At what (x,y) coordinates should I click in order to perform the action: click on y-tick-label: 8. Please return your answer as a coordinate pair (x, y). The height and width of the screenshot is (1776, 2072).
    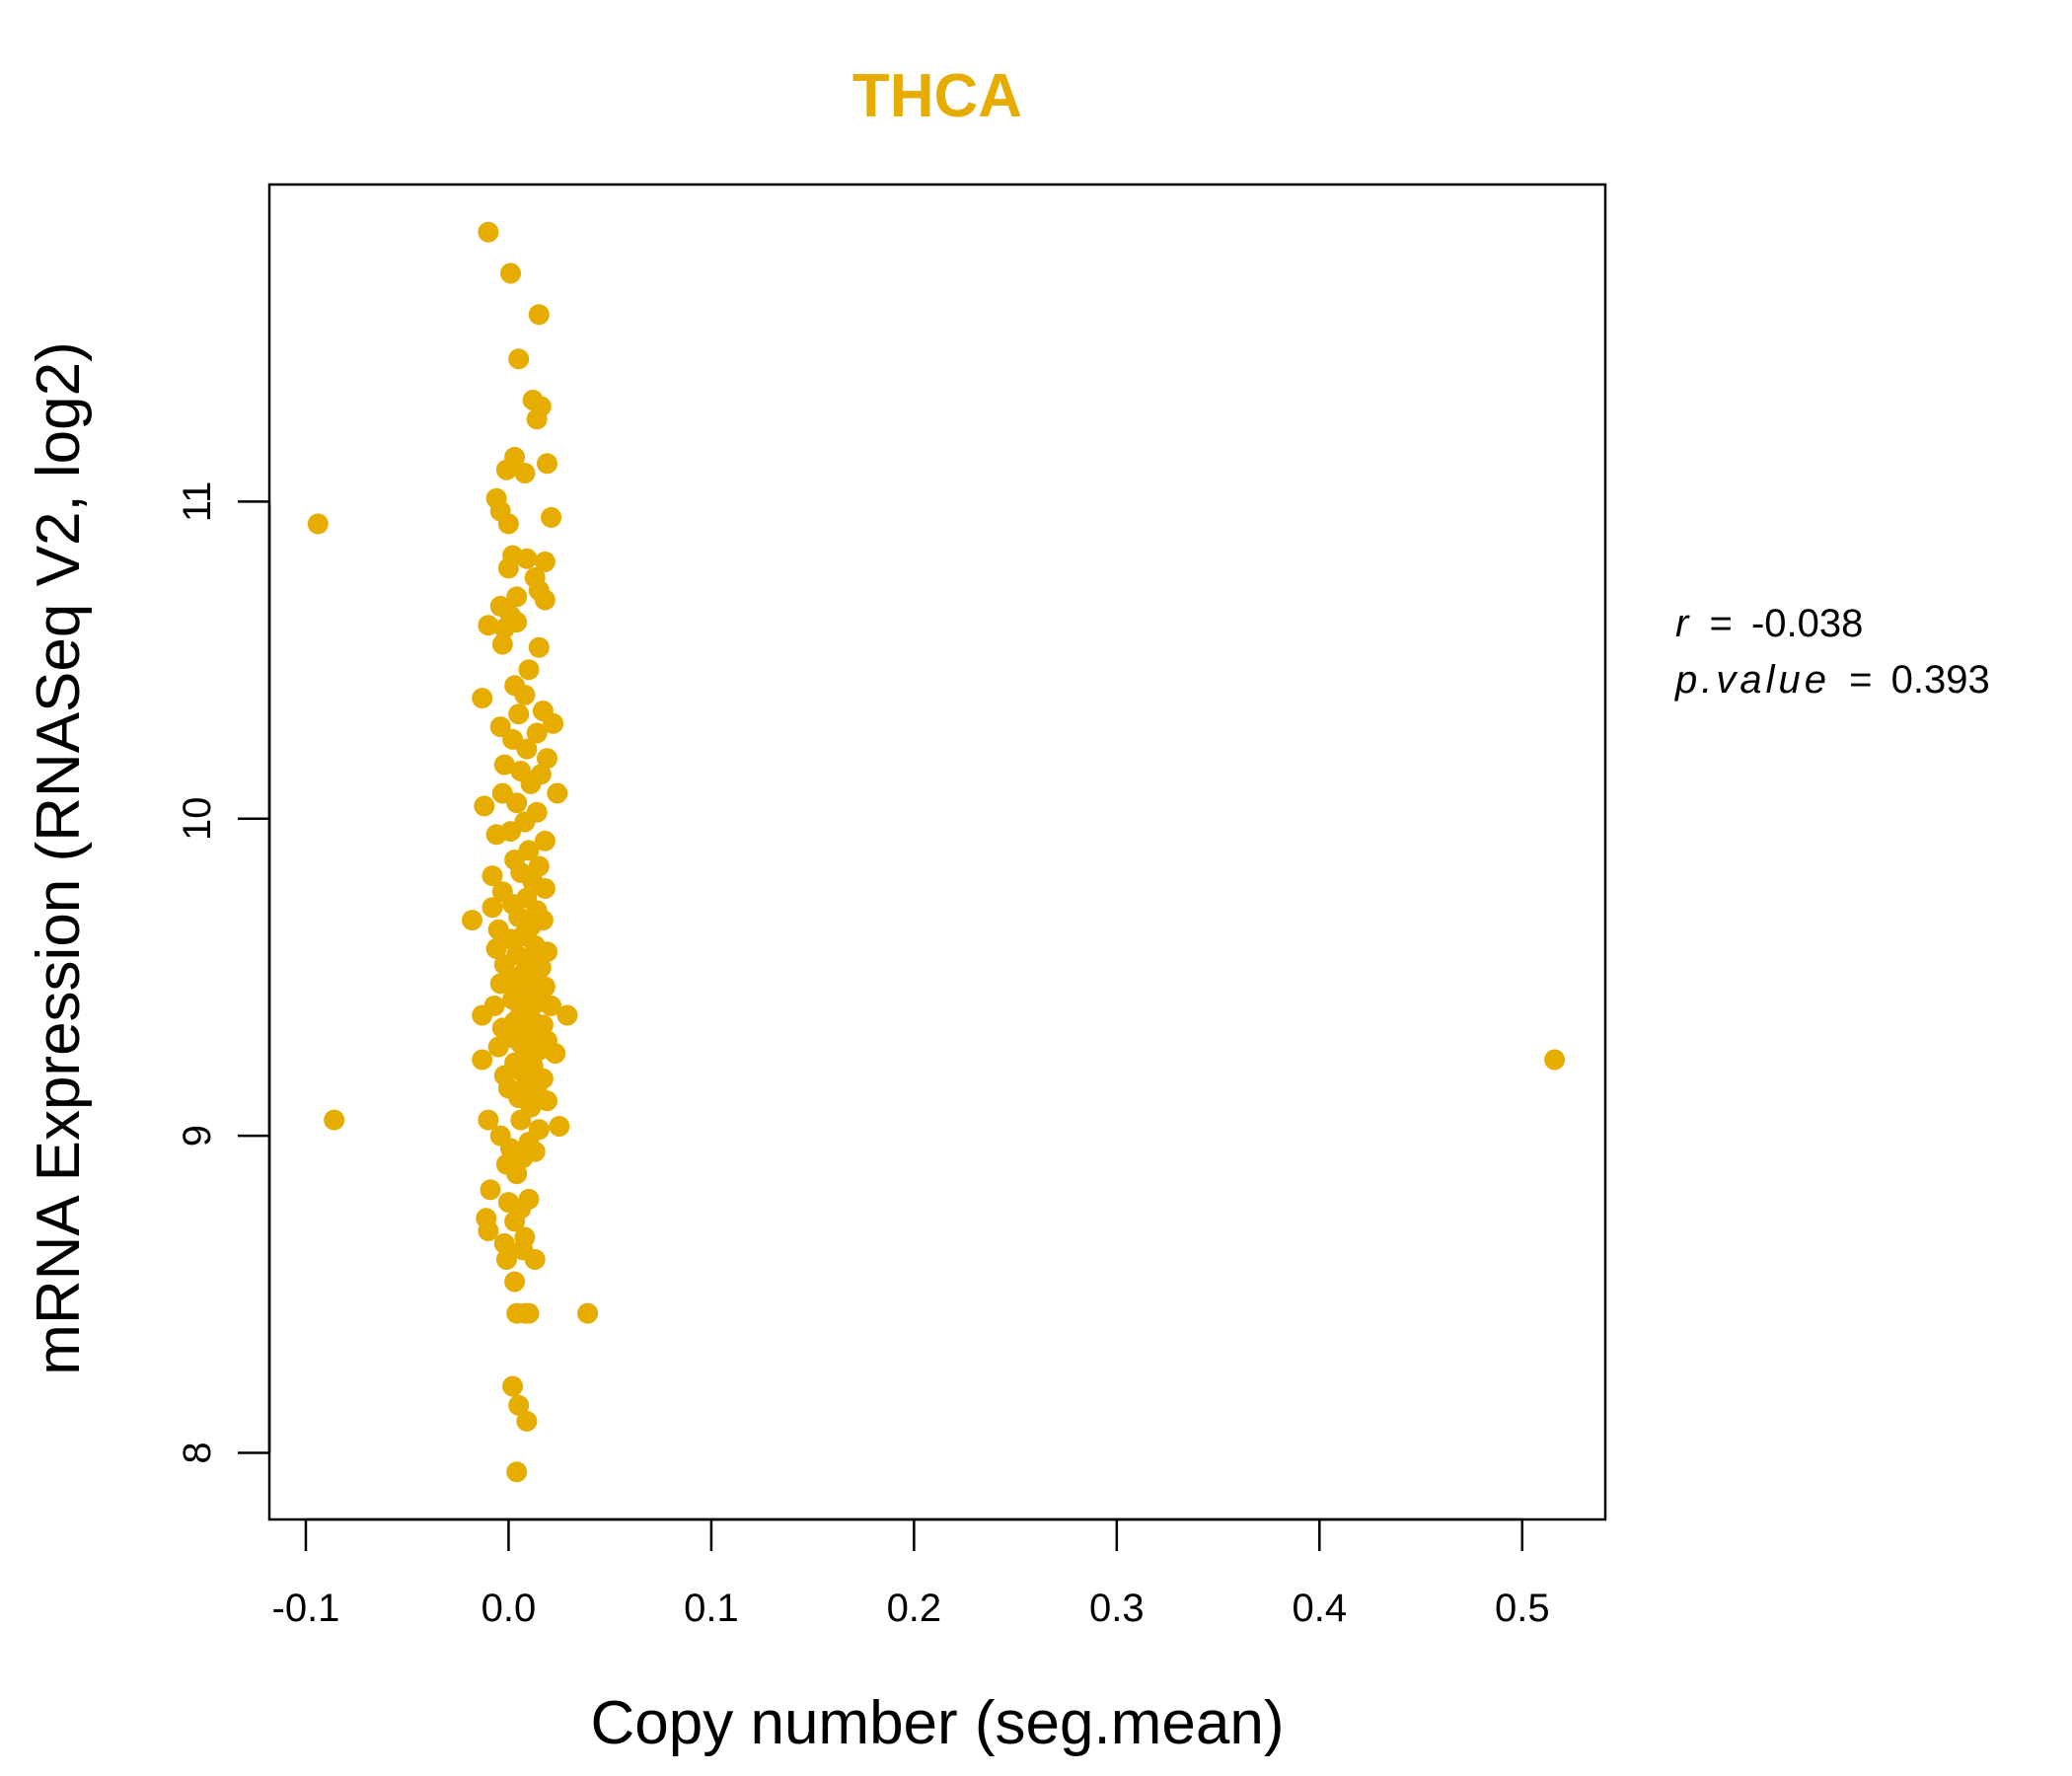
    Looking at the image, I should click on (198, 1453).